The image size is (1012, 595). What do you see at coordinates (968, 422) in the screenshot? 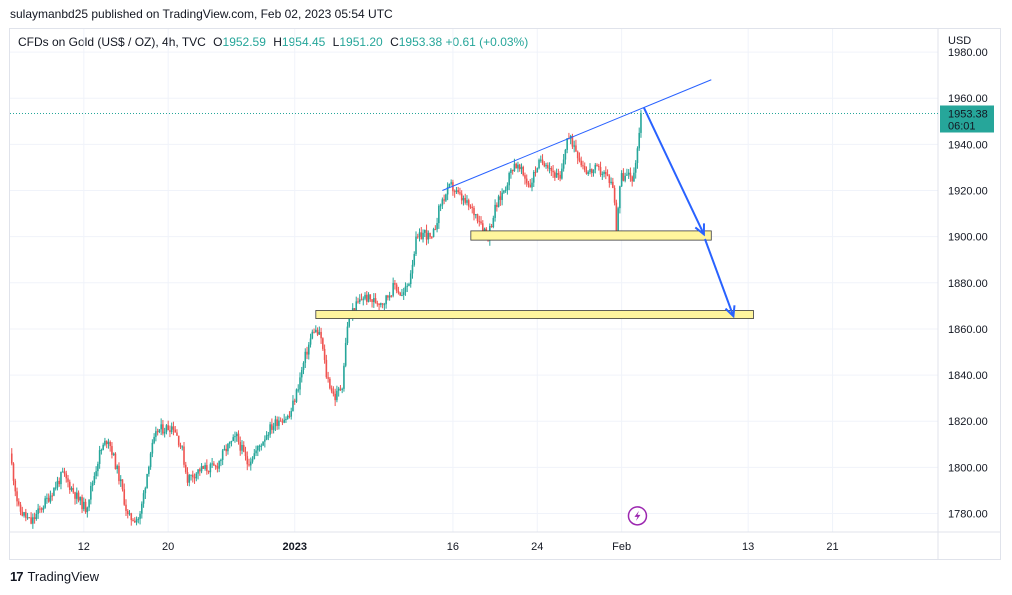
I see `price-tick-label: 1820.00` at bounding box center [968, 422].